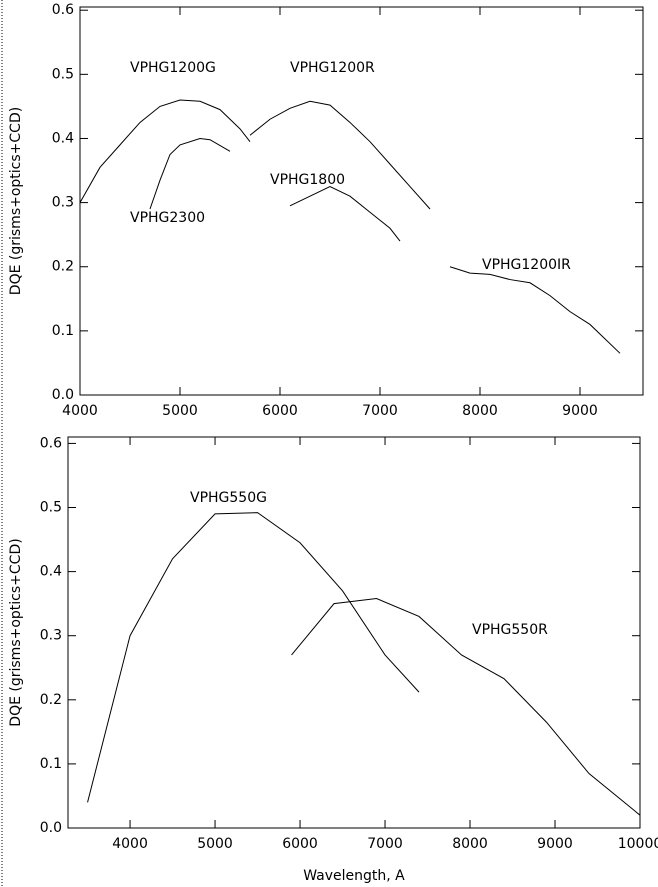 This screenshot has height=887, width=658. I want to click on series-label: VPHG550G, so click(228, 498).